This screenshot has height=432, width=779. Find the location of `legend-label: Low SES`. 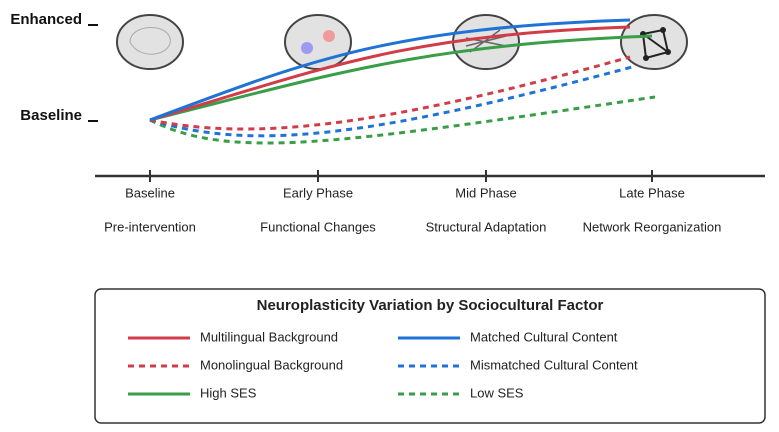

legend-label: Low SES is located at coordinates (497, 392).